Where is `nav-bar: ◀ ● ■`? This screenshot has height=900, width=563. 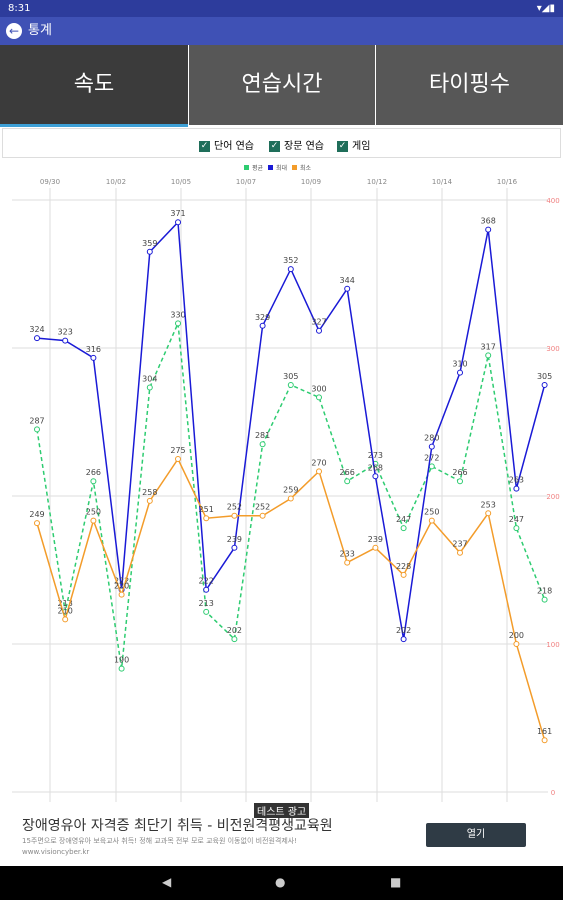 nav-bar: ◀ ● ■ is located at coordinates (281, 883).